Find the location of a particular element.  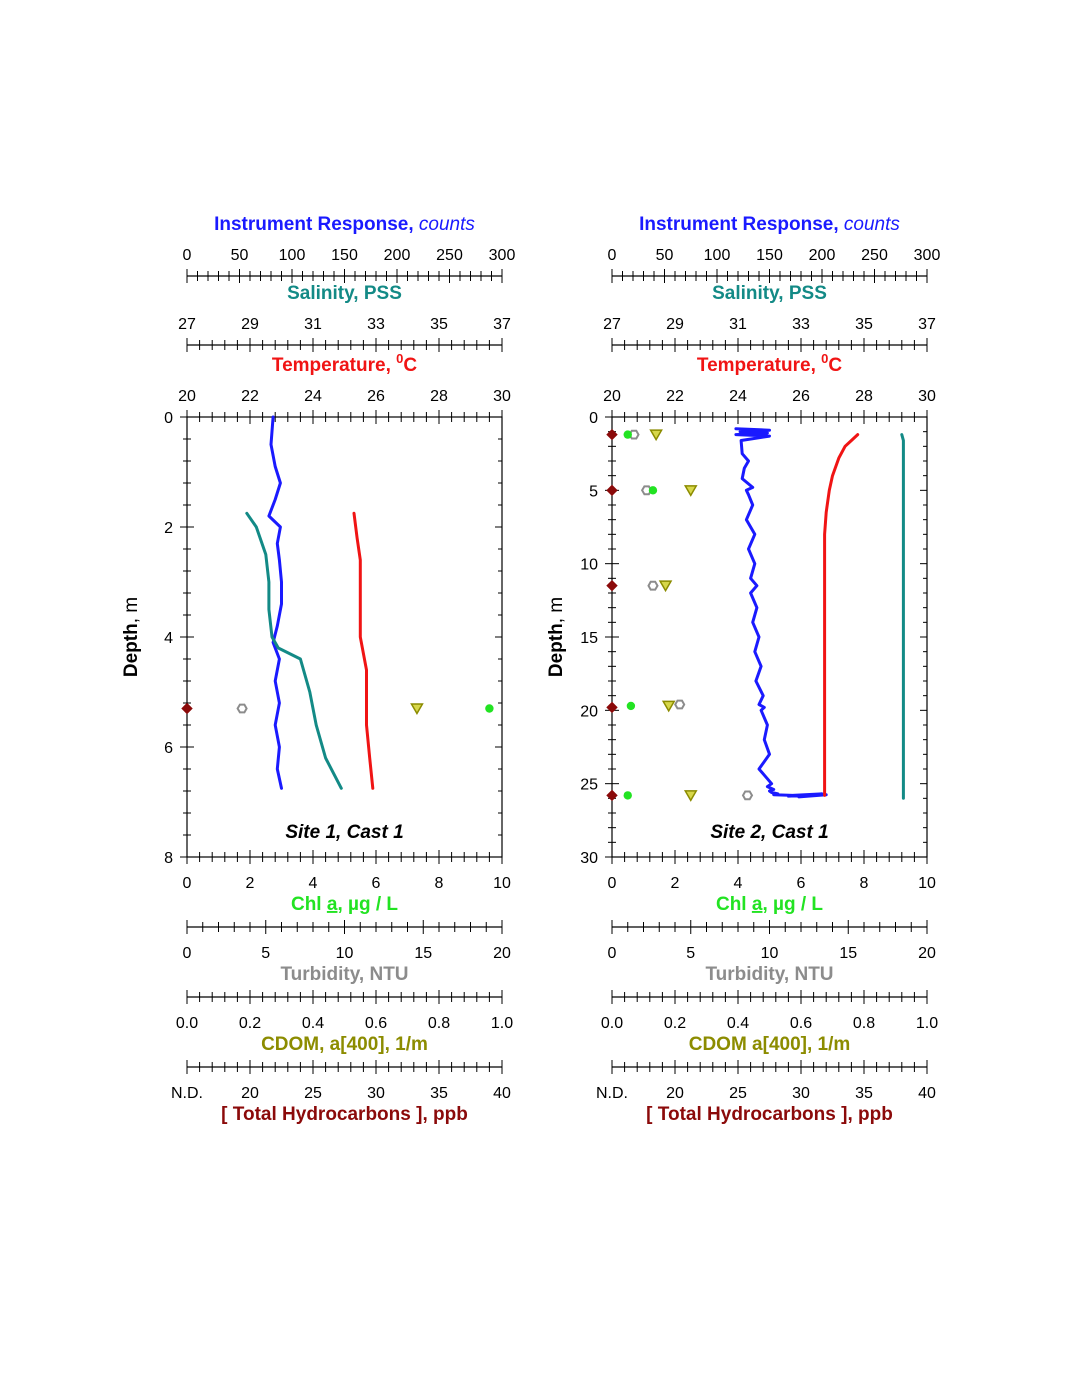

tick-label: 31 is located at coordinates (313, 324).